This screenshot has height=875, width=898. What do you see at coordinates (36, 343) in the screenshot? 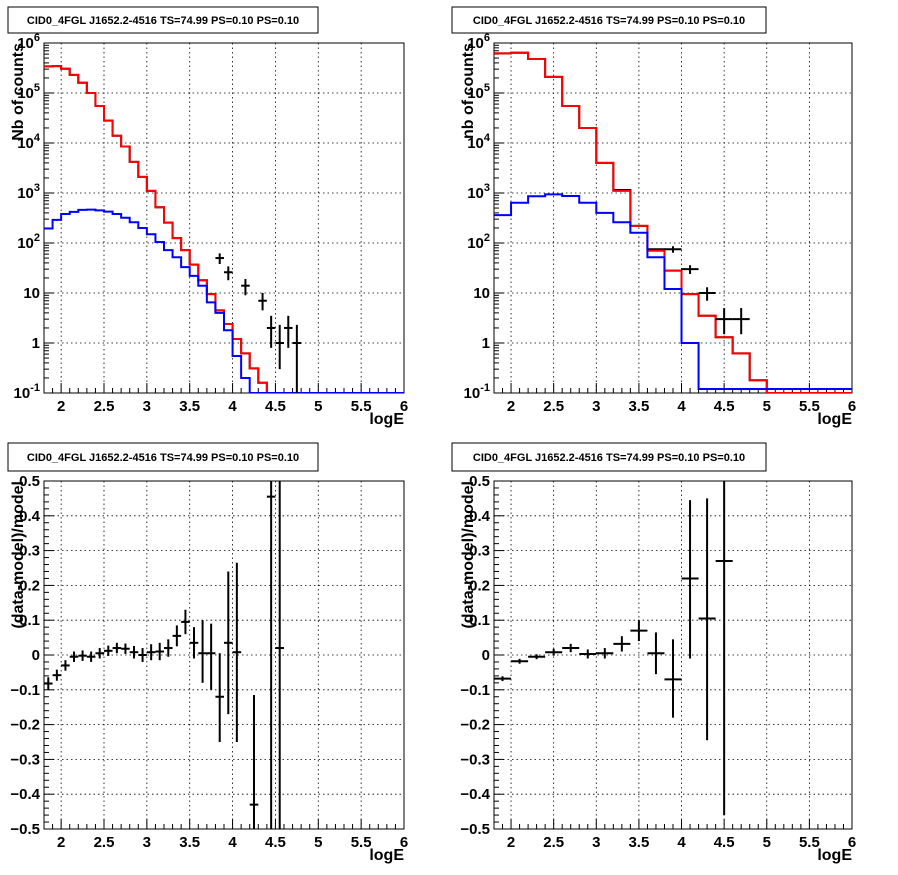
I see `y-tick-label: 1` at bounding box center [36, 343].